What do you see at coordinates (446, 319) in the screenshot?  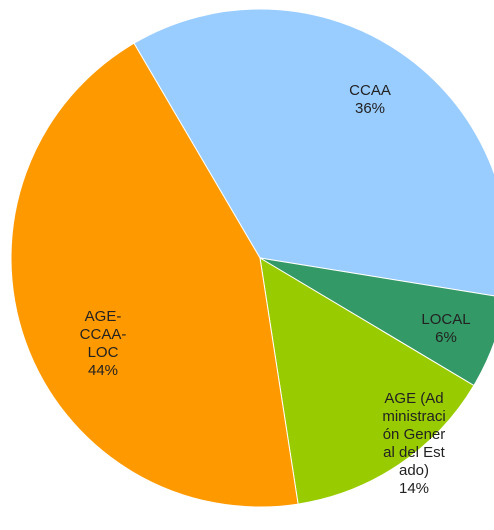 I see `category-label: LOCAL` at bounding box center [446, 319].